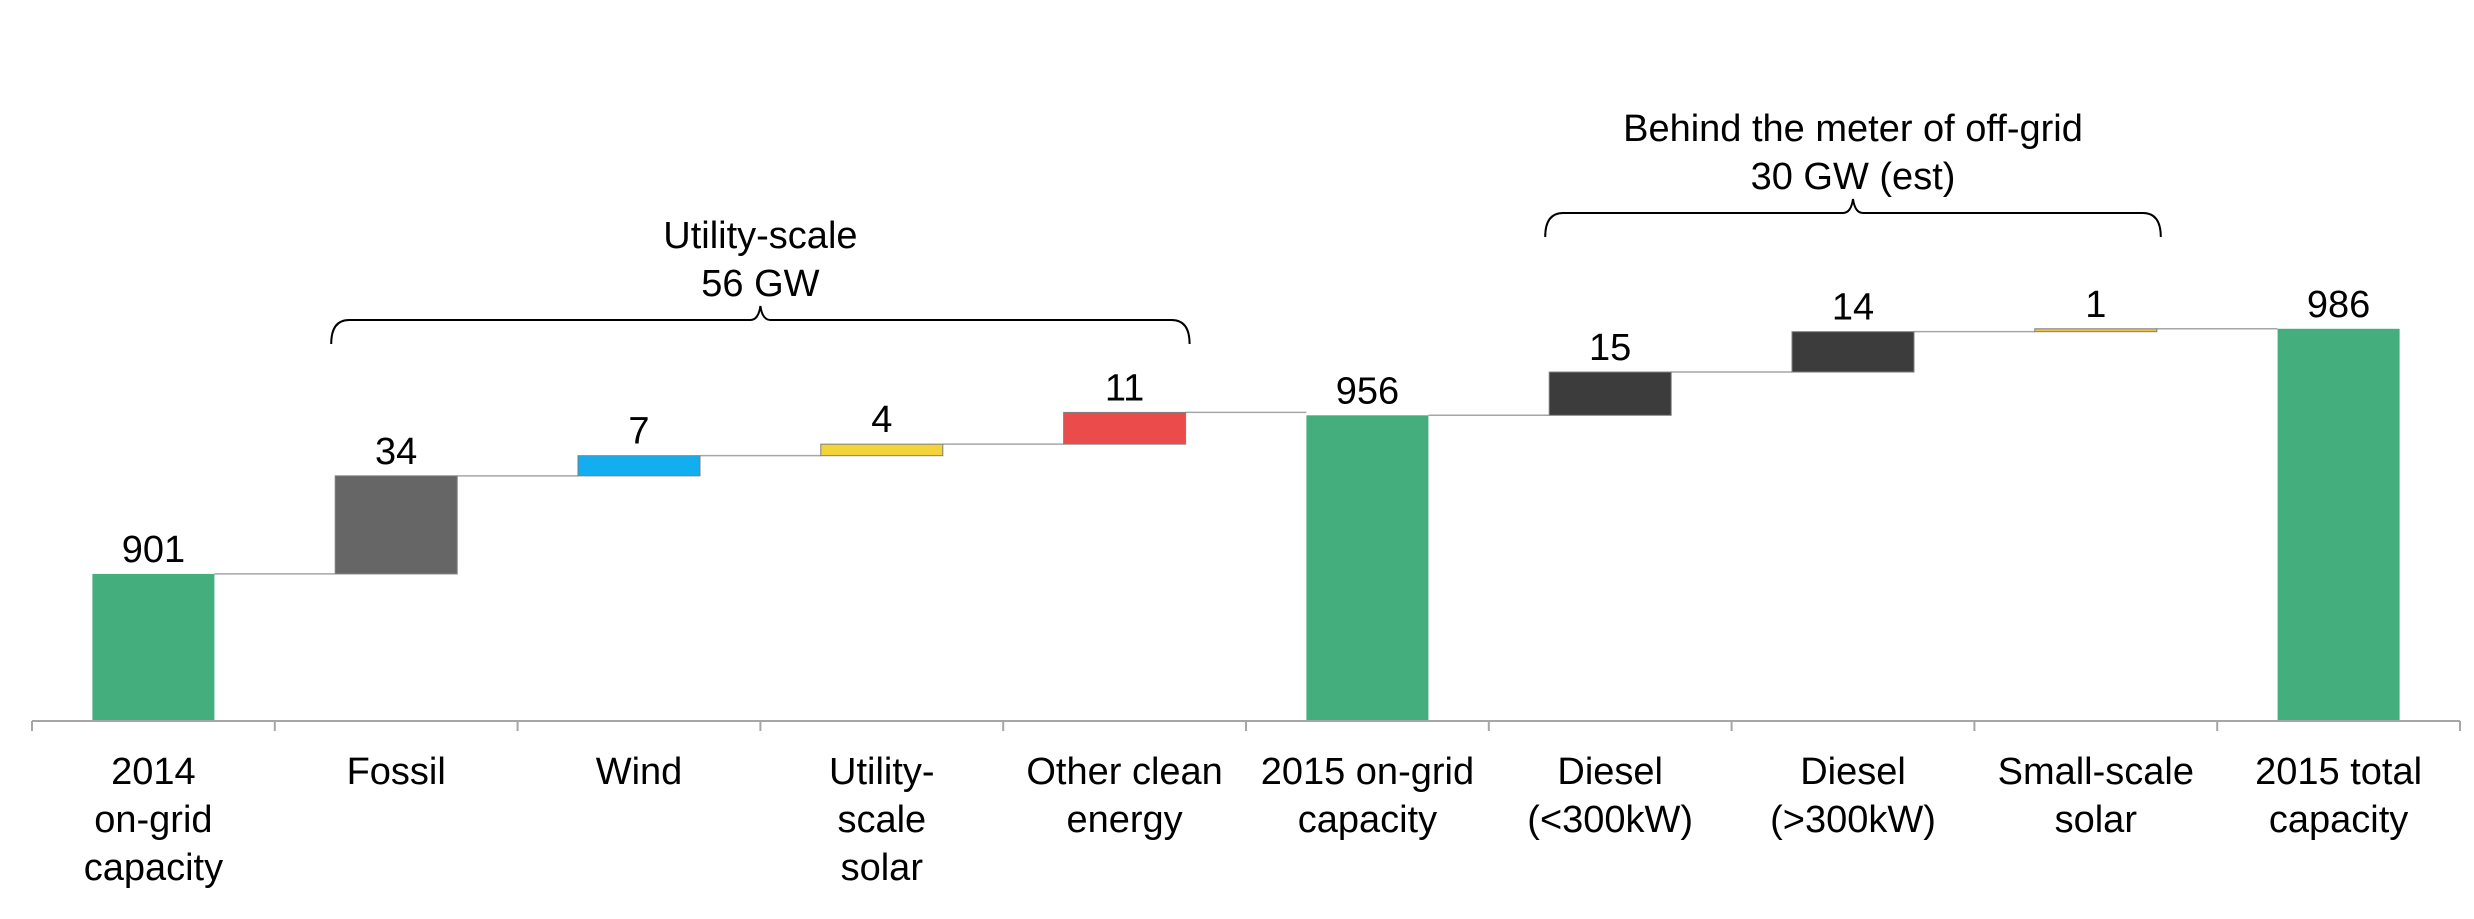 The image size is (2474, 919). What do you see at coordinates (153, 820) in the screenshot?
I see `category-label: 2014 on-grid capacity` at bounding box center [153, 820].